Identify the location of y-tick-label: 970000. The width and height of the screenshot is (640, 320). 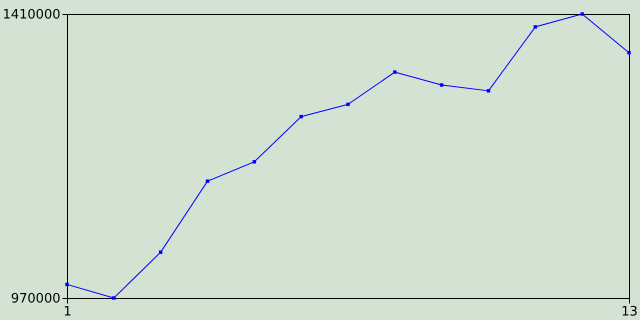
(35, 299).